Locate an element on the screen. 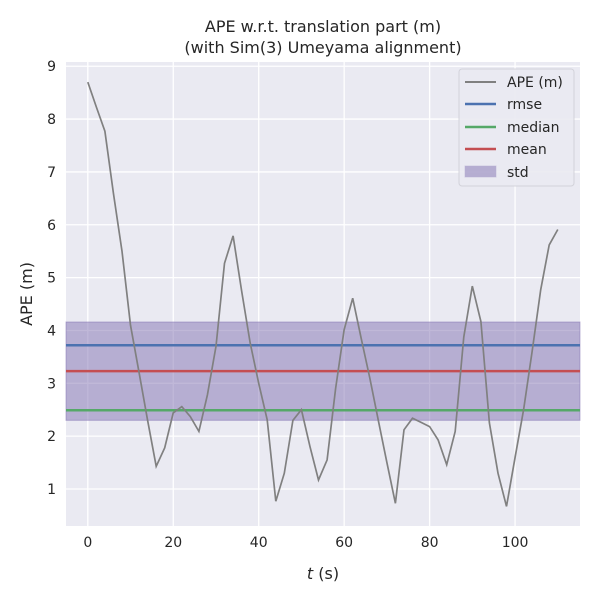 The height and width of the screenshot is (604, 600). legend-label-mean: mean is located at coordinates (527, 150).